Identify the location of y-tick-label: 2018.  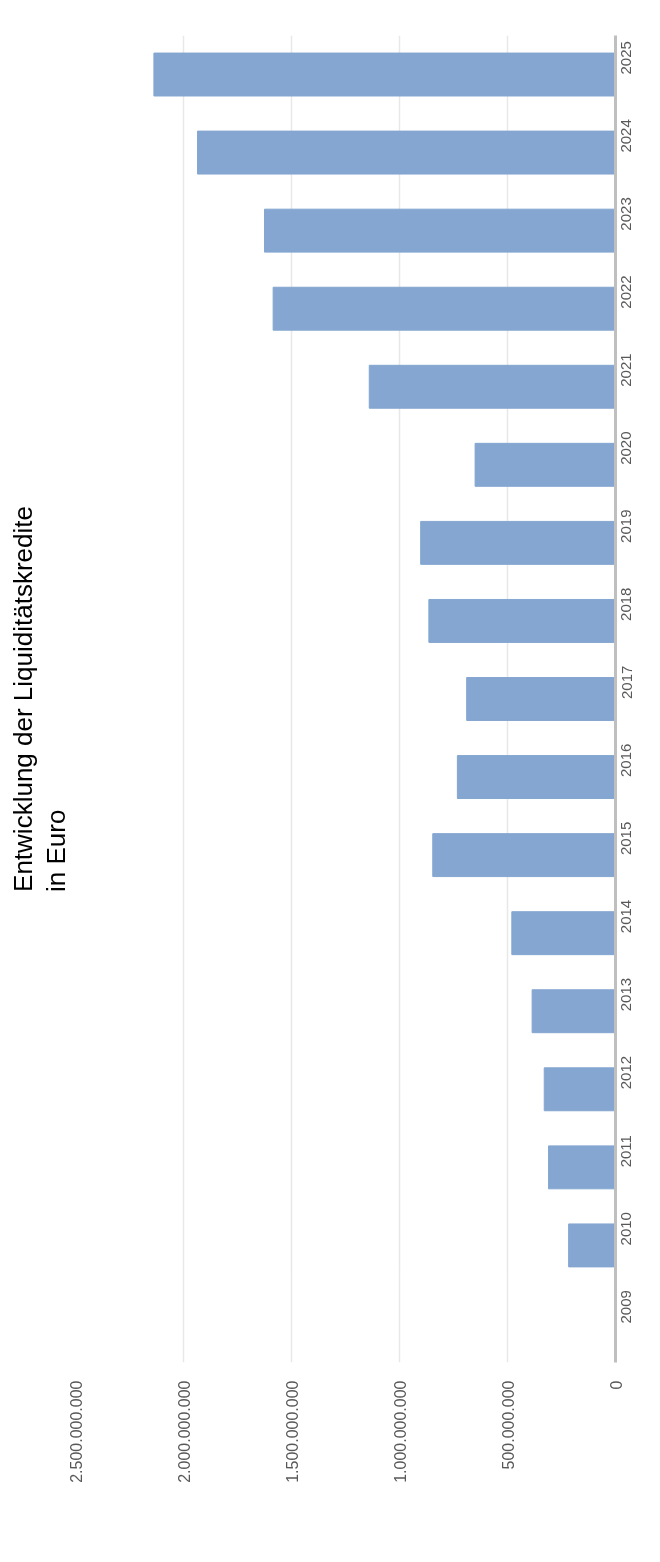
(626, 604).